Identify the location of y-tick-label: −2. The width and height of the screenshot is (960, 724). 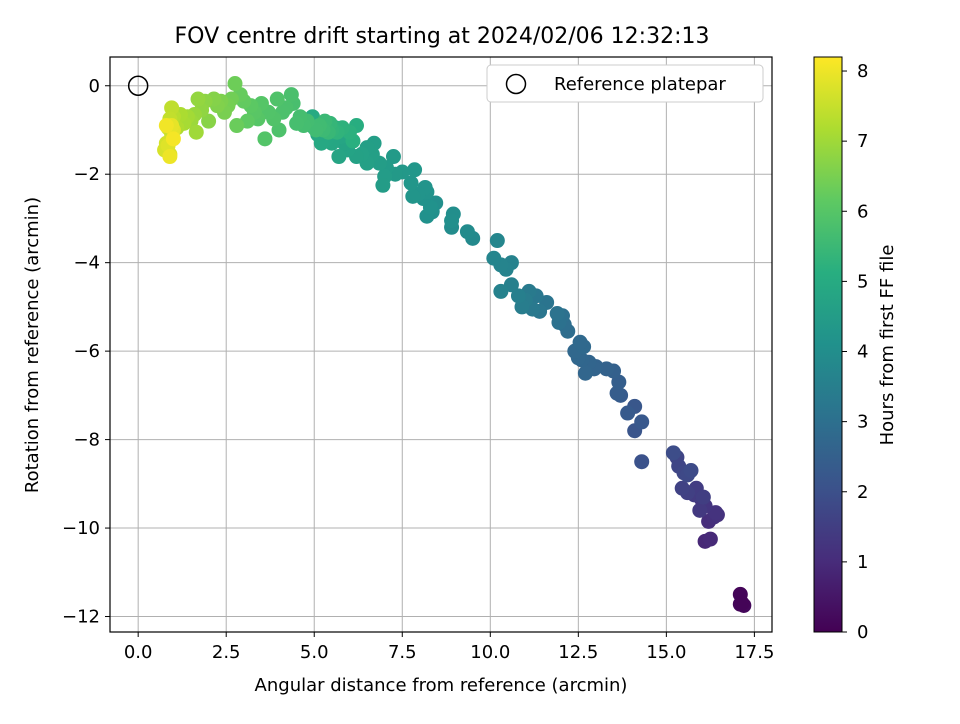
(86, 174).